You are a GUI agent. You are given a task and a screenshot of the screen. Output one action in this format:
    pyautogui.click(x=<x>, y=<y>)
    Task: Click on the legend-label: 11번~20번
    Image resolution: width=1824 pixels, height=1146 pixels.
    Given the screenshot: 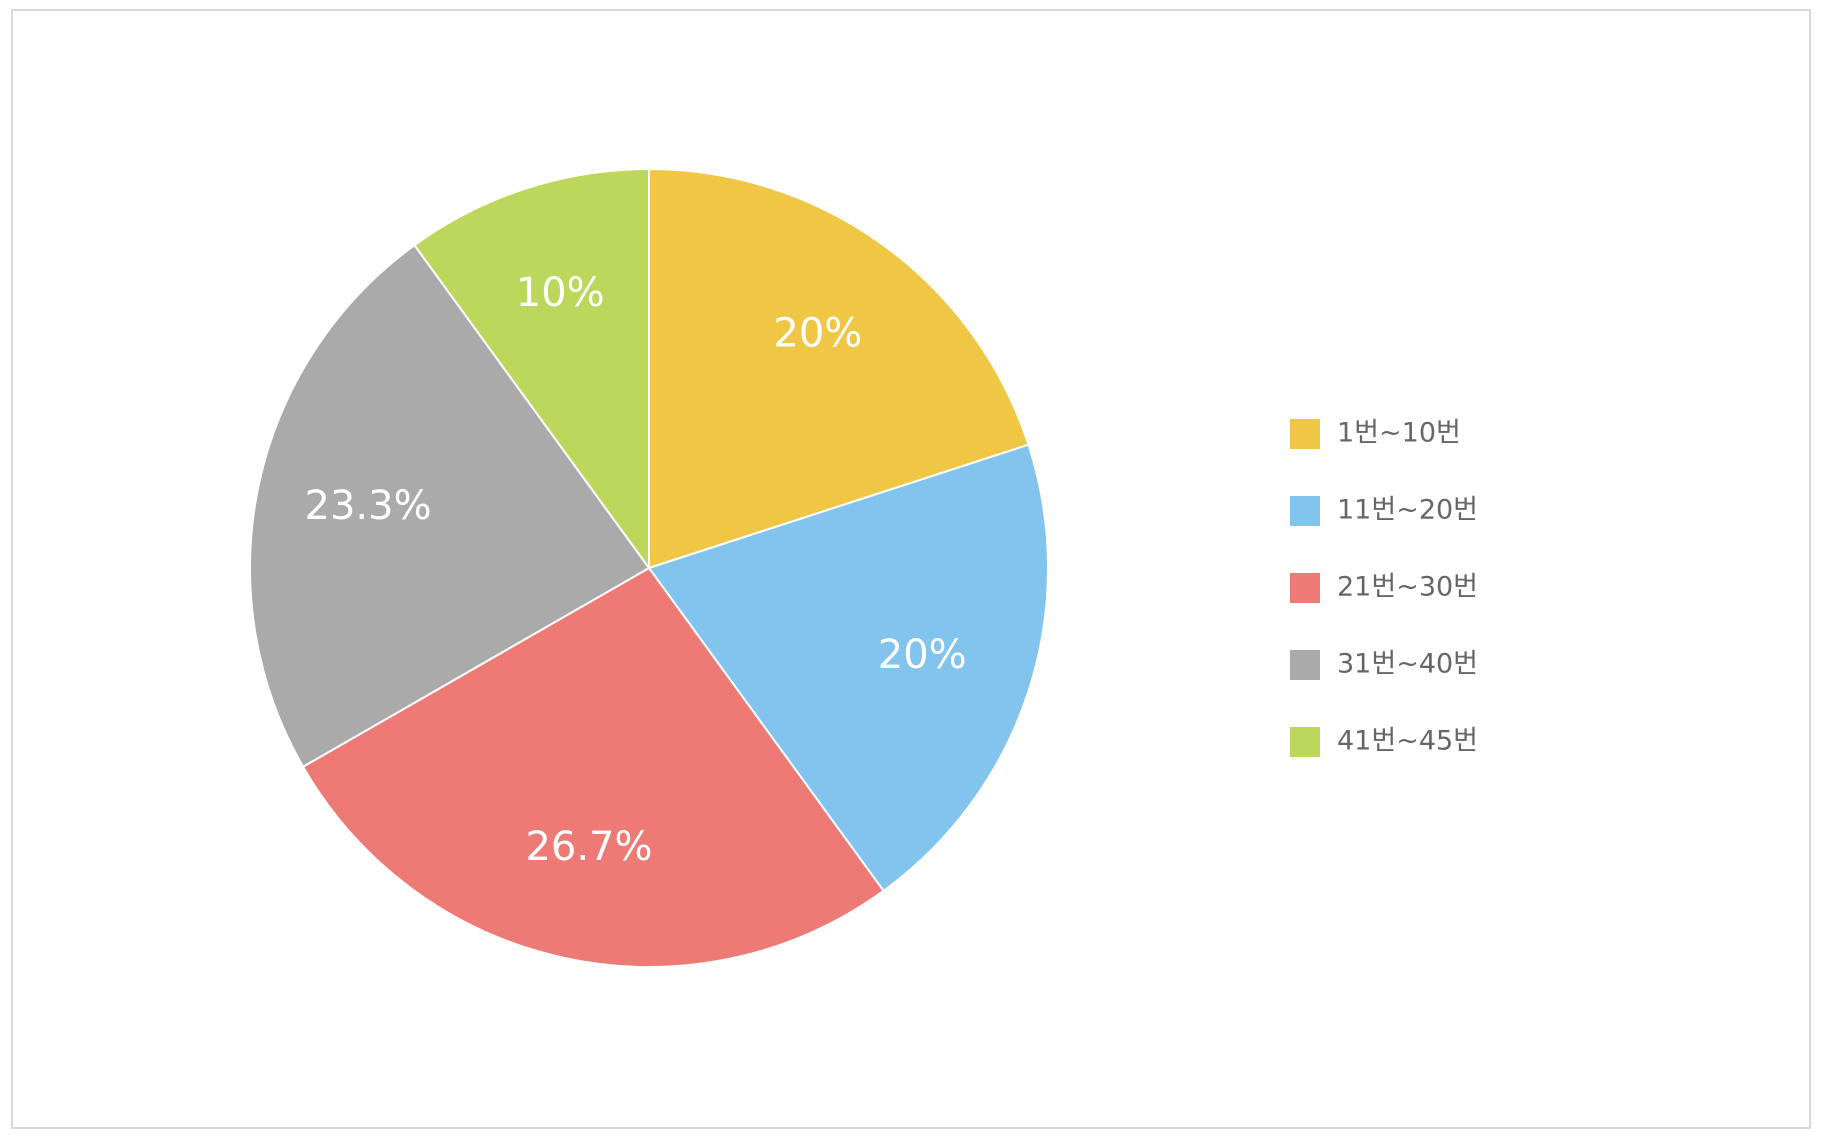 What is the action you would take?
    pyautogui.click(x=1407, y=510)
    